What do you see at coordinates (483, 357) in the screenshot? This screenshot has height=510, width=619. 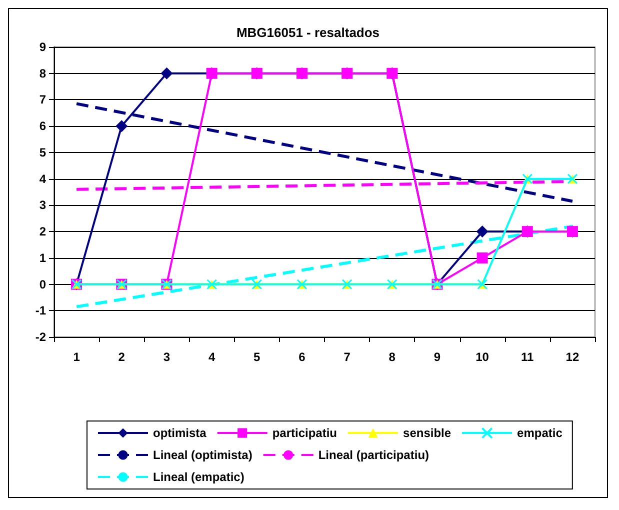 I see `x-tick-label: 10` at bounding box center [483, 357].